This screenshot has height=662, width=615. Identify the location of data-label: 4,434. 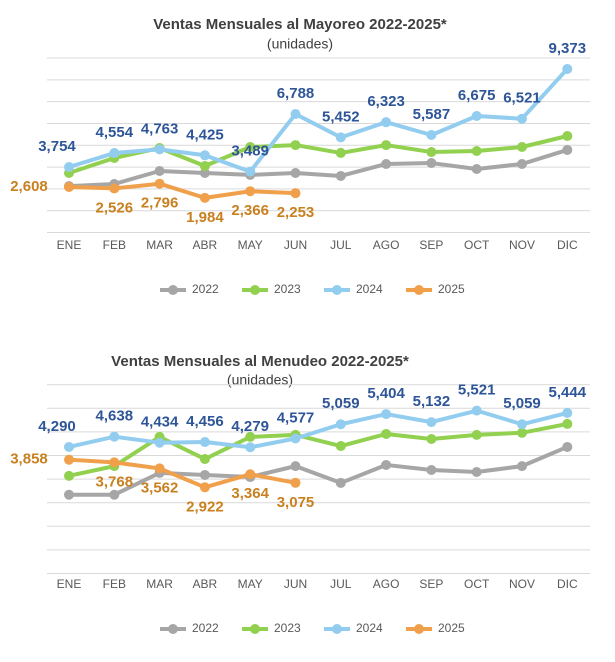
(160, 422).